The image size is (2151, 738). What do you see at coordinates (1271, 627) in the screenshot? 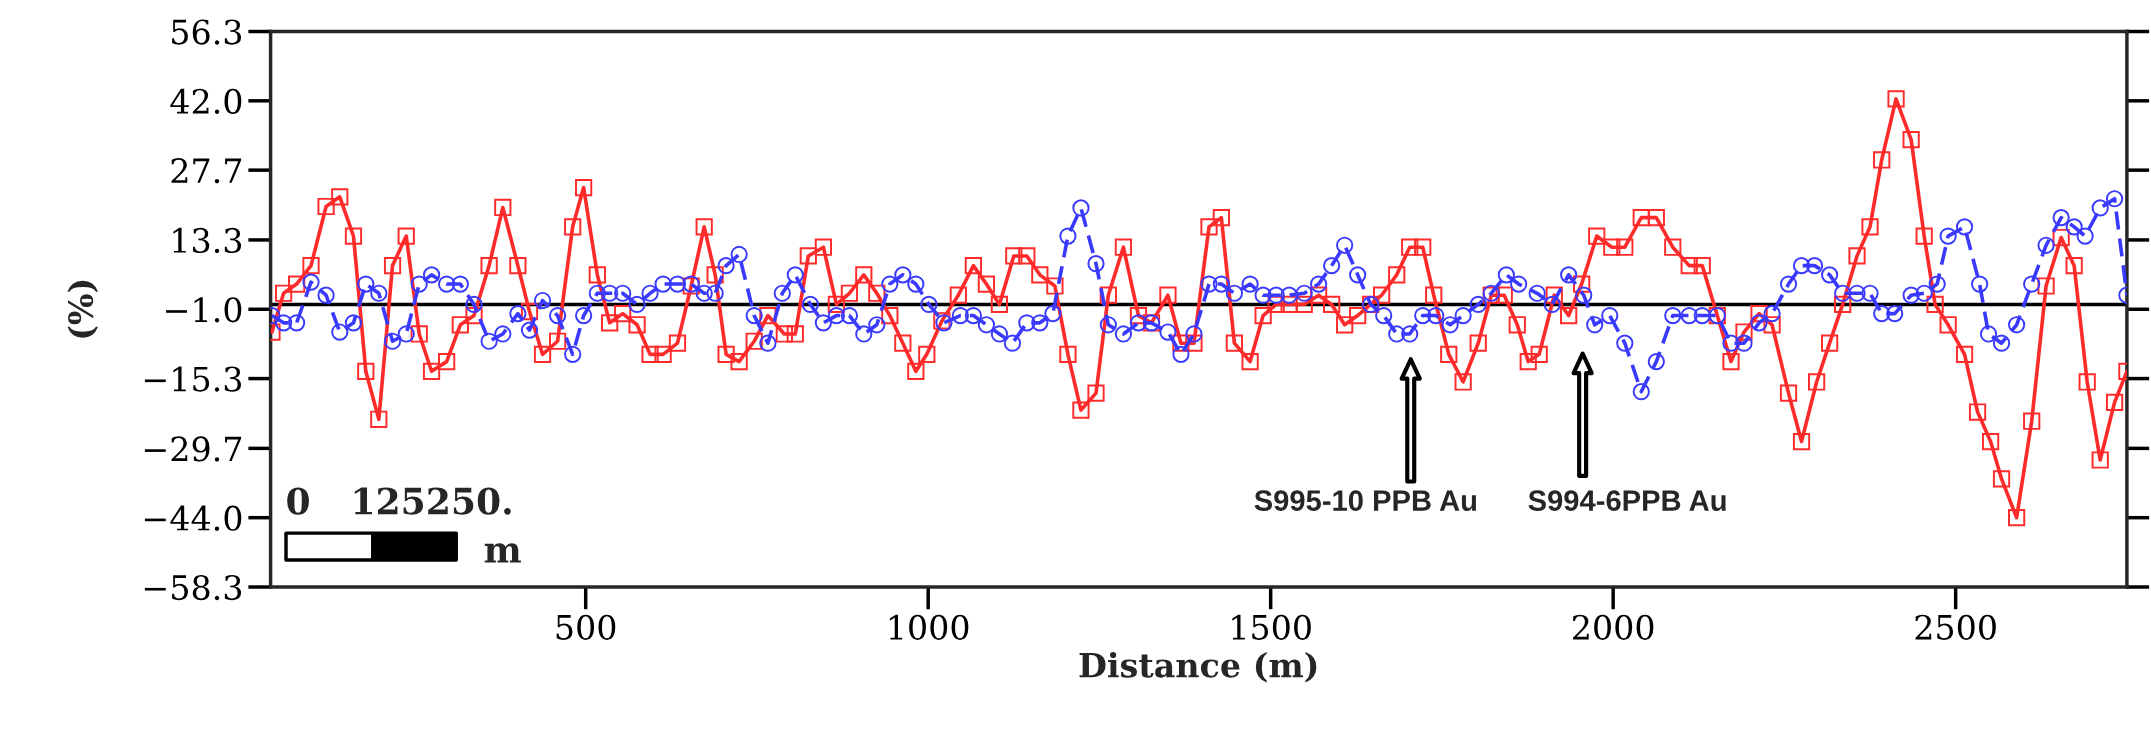
I see `x-tick-label: 1500` at bounding box center [1271, 627].